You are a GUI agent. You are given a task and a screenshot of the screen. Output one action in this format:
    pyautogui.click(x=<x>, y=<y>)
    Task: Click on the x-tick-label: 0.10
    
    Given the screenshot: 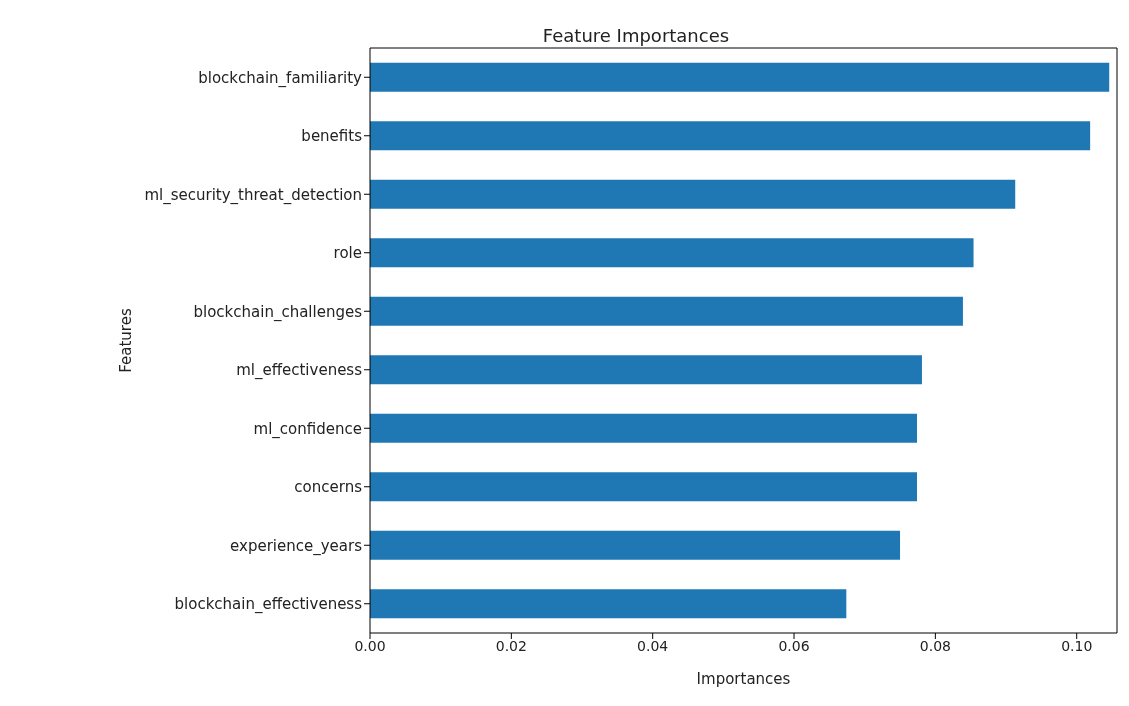 What is the action you would take?
    pyautogui.click(x=1077, y=645)
    